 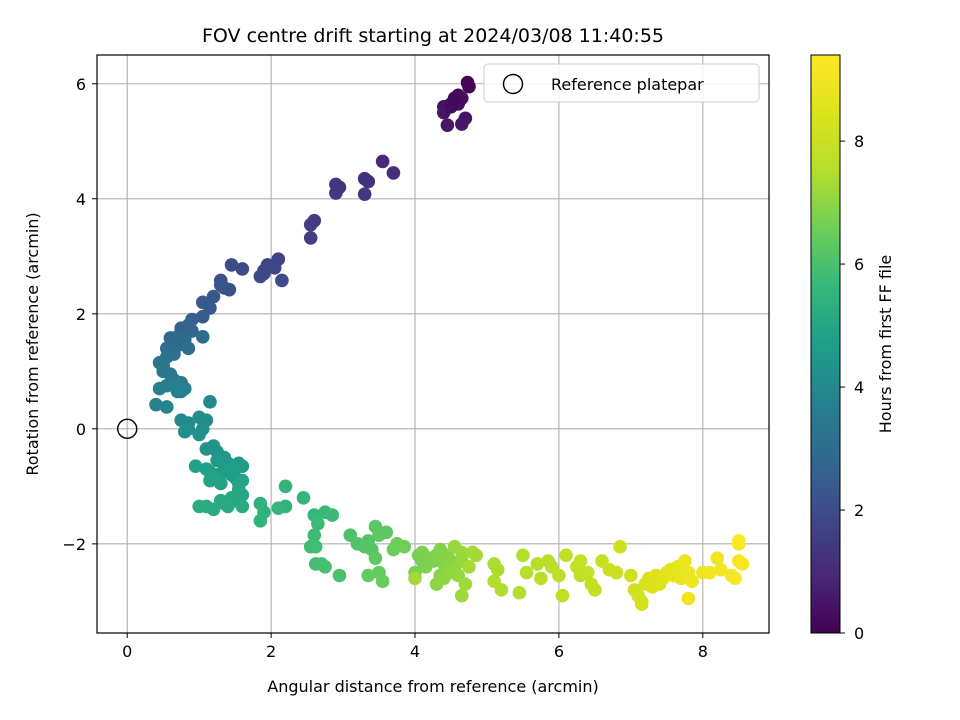 I want to click on colorbar: 0 2 4 6 8 Hours from first FF file, so click(x=852, y=348).